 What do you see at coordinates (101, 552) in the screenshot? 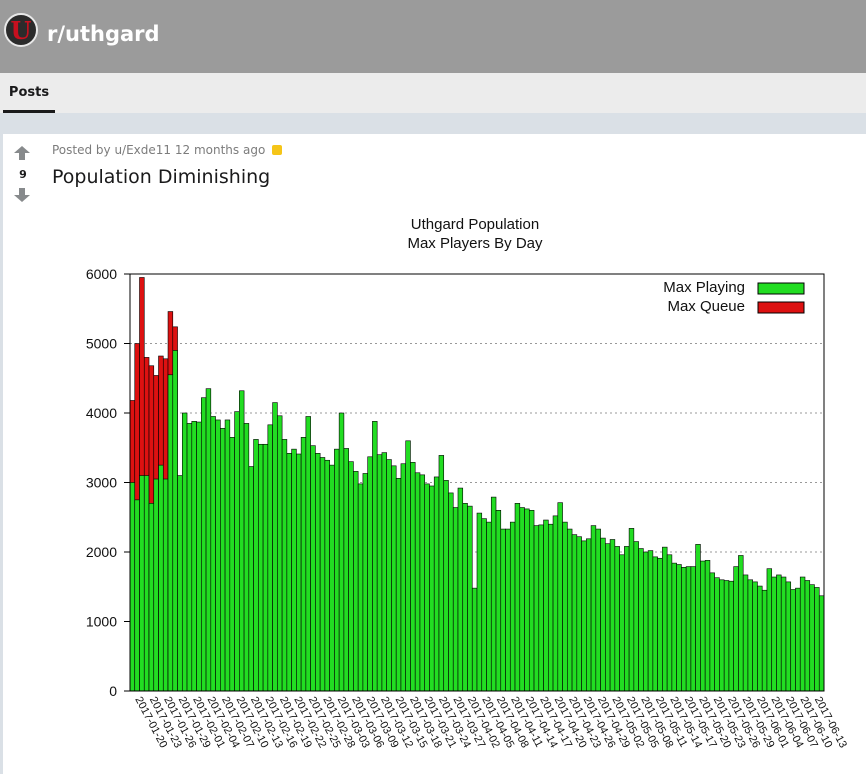
I see `y-tick-label: 2000` at bounding box center [101, 552].